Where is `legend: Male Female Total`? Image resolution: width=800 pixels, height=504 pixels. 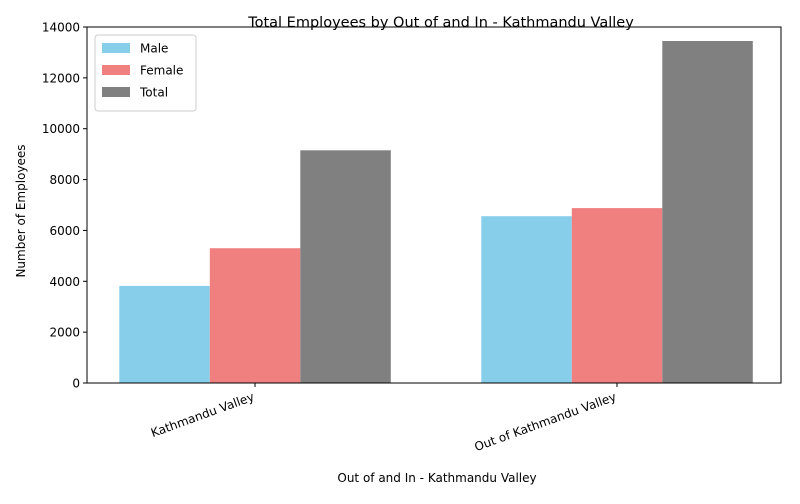
legend: Male Female Total is located at coordinates (145, 73).